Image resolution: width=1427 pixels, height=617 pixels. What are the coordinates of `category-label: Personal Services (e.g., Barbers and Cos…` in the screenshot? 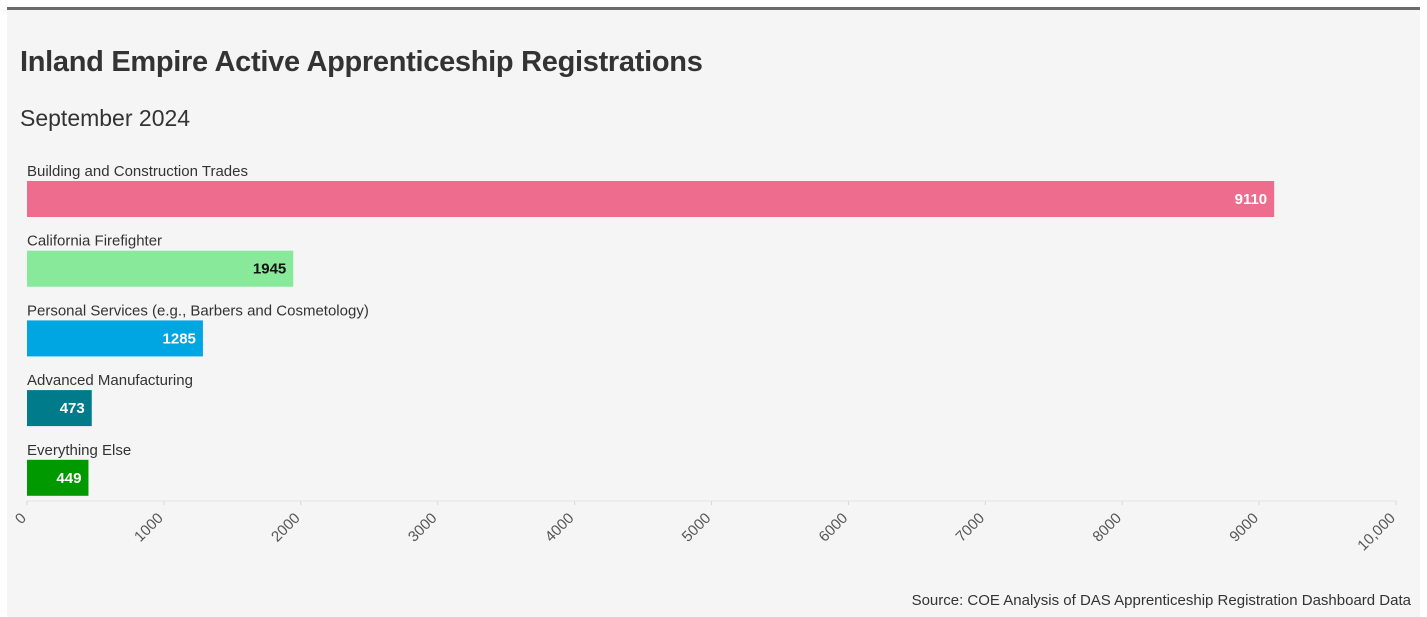 It's located at (198, 310).